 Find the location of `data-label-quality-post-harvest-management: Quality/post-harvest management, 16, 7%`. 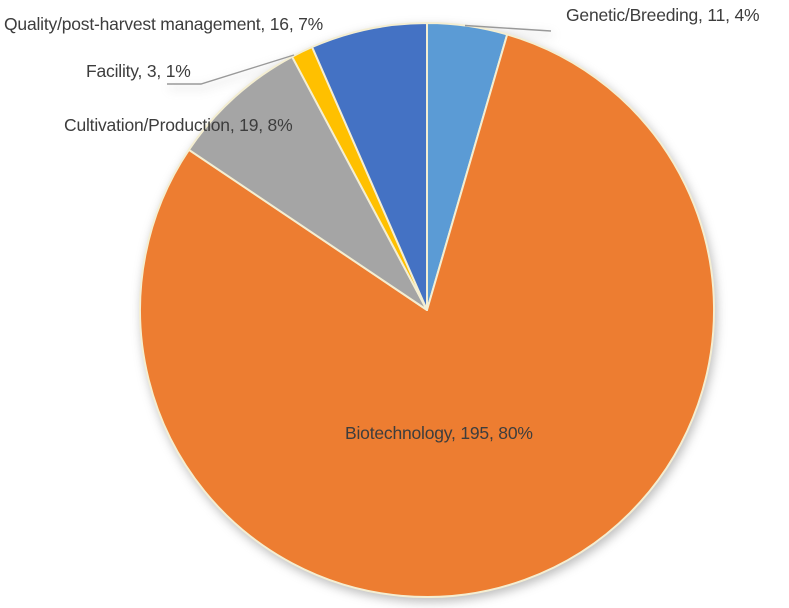

data-label-quality-post-harvest-management: Quality/post-harvest management, 16, 7% is located at coordinates (164, 24).